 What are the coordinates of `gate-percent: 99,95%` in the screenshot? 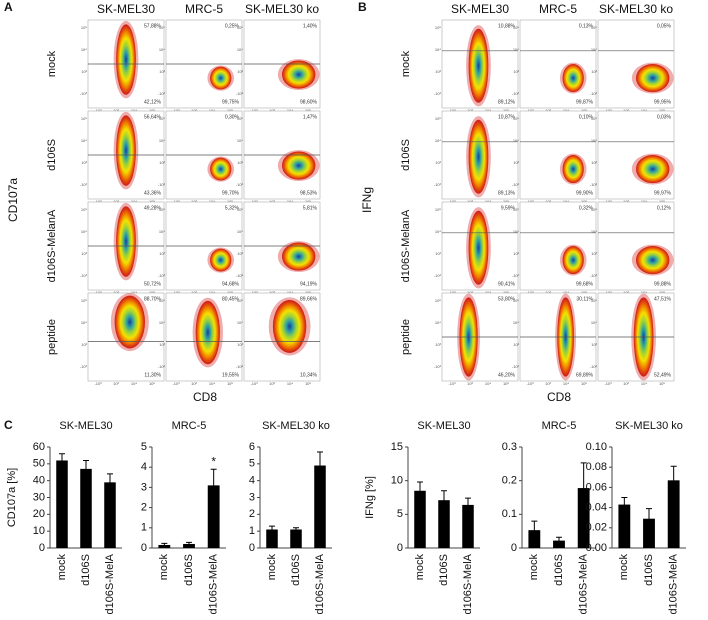 It's located at (663, 102).